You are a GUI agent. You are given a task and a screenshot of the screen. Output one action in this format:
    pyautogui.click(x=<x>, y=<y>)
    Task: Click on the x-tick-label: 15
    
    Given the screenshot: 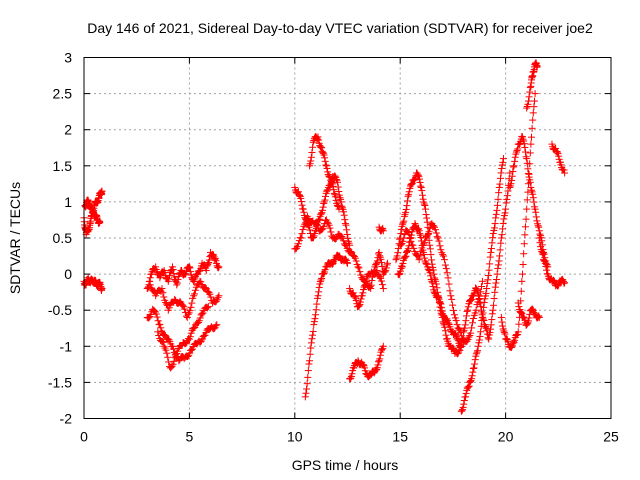 What is the action you would take?
    pyautogui.click(x=400, y=437)
    